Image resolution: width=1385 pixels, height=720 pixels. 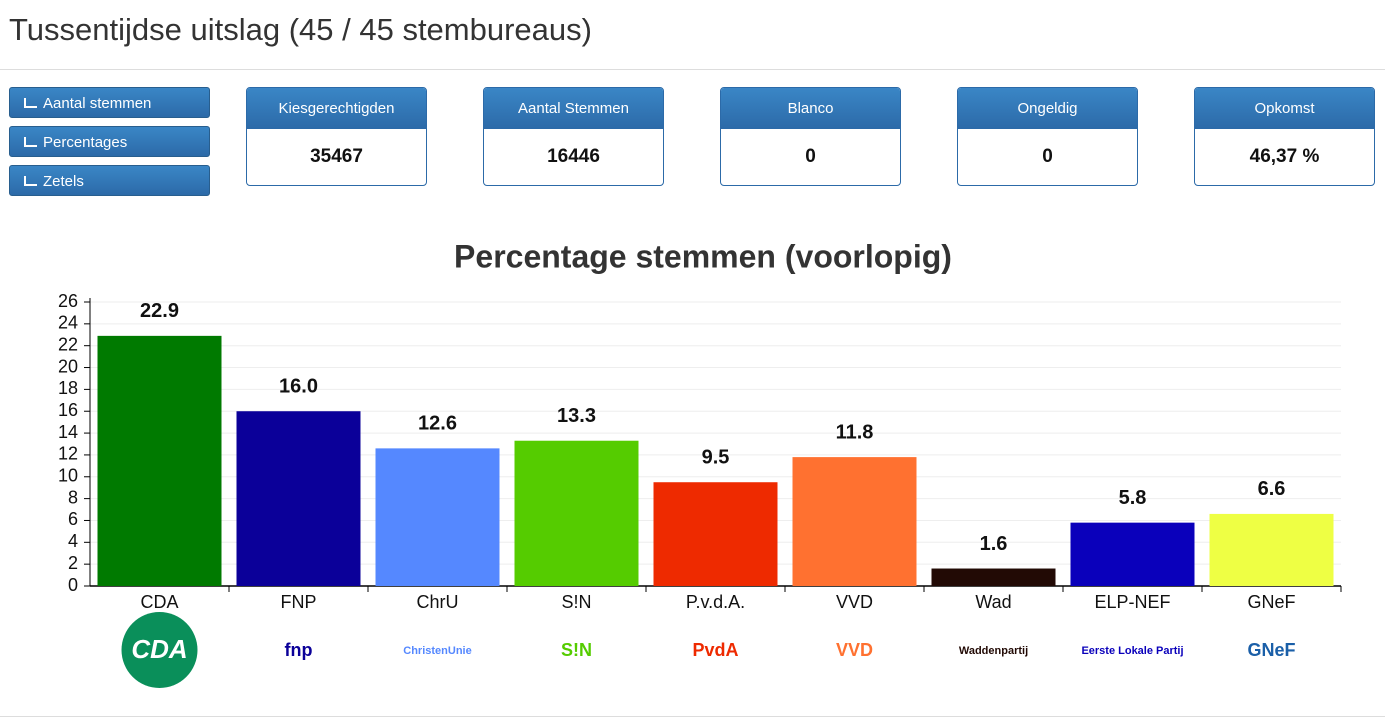 What do you see at coordinates (73, 585) in the screenshot?
I see `y-tick-label: 0` at bounding box center [73, 585].